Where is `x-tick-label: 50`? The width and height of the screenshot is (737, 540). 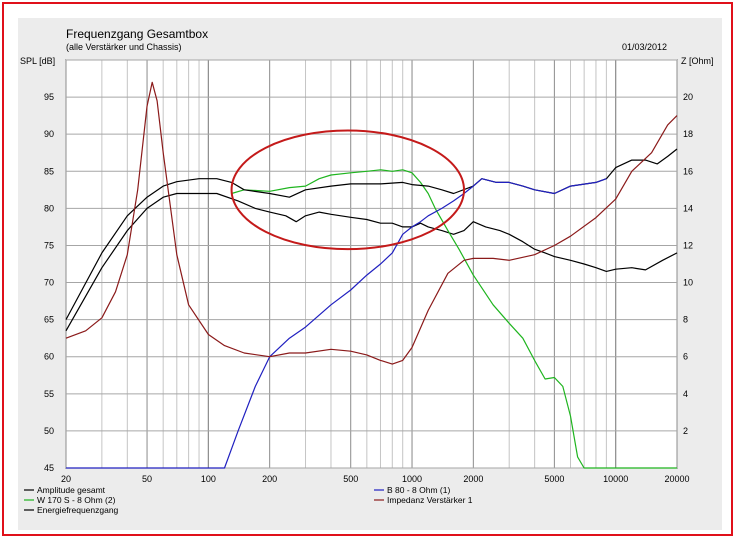 x-tick-label: 50 is located at coordinates (147, 479).